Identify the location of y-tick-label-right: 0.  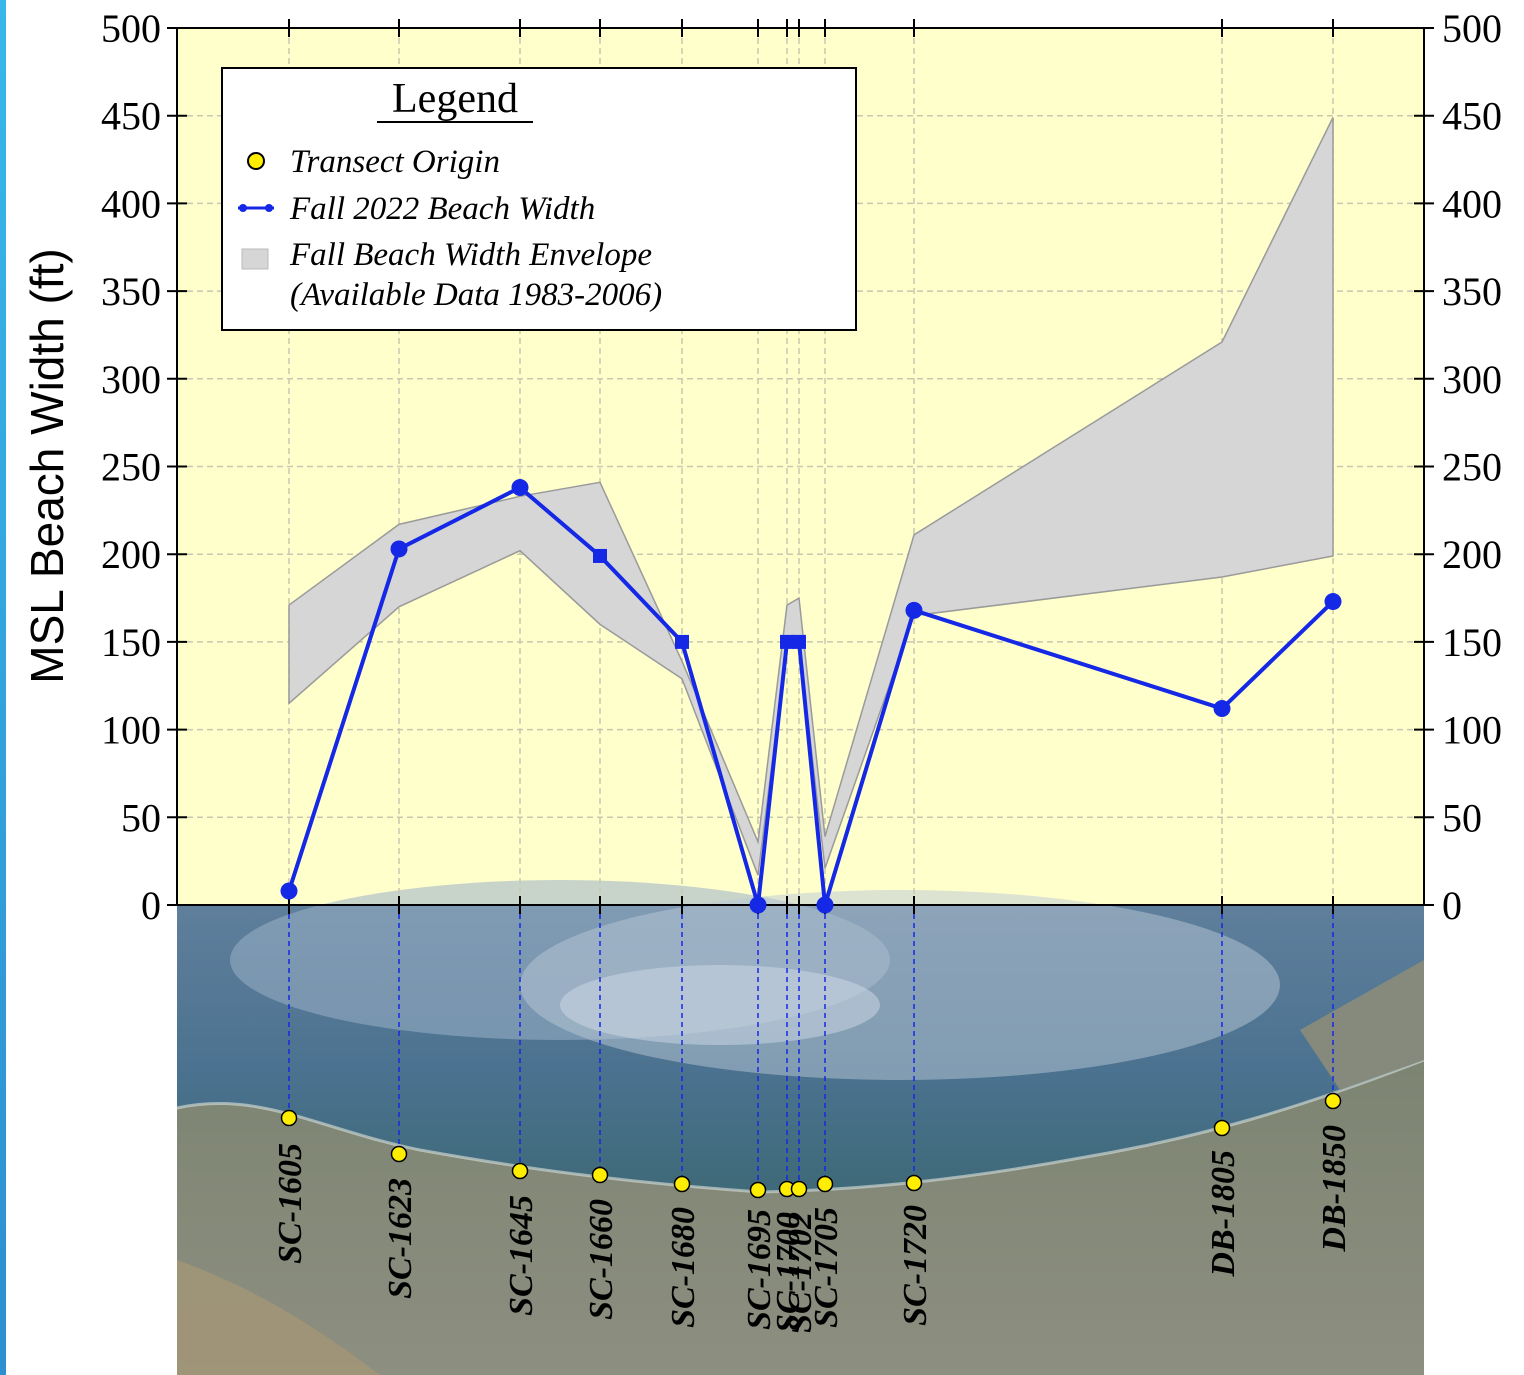
(1452, 905).